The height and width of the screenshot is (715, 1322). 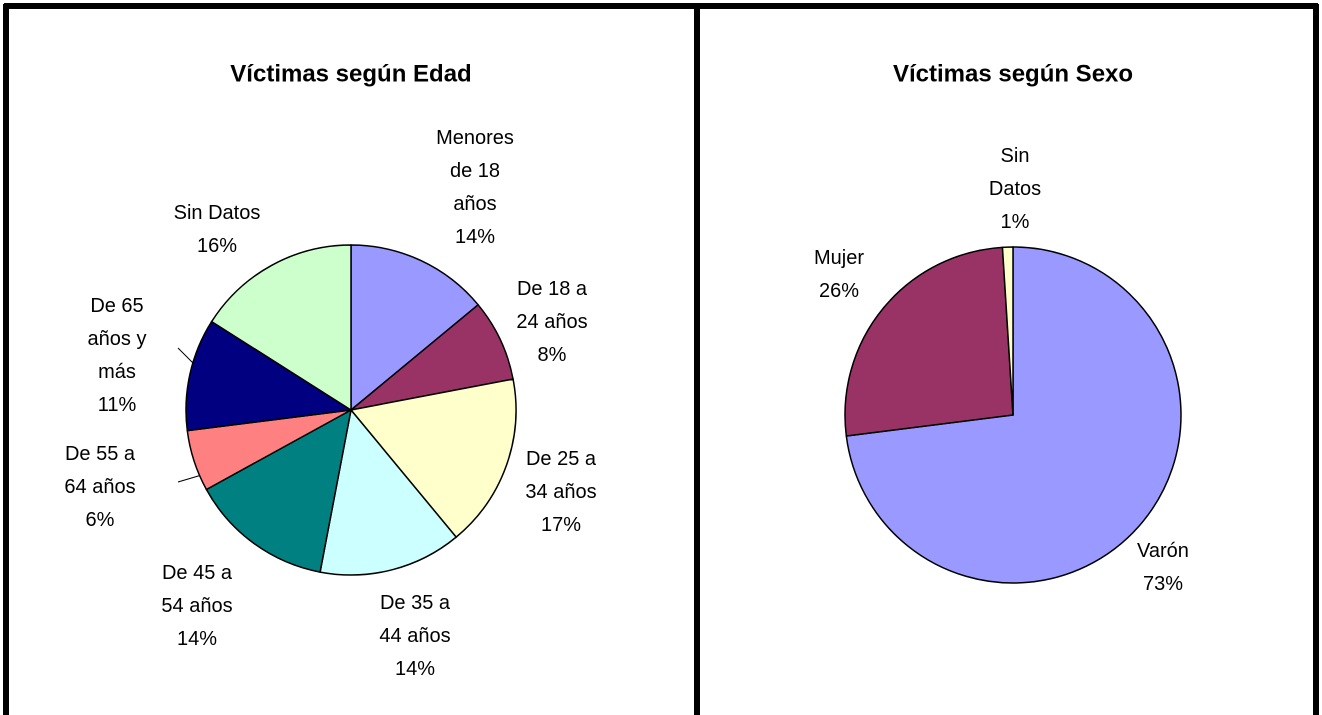 What do you see at coordinates (839, 274) in the screenshot?
I see `slice-label: Mujer 26%` at bounding box center [839, 274].